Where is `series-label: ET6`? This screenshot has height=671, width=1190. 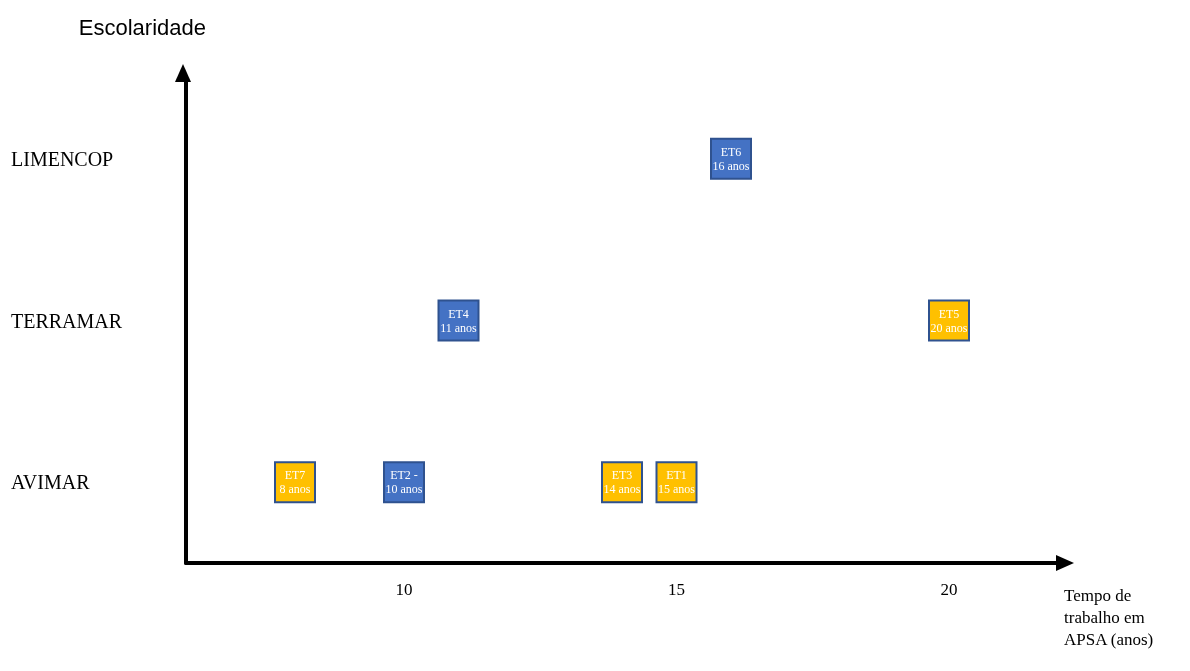
series-label: ET6 is located at coordinates (731, 151).